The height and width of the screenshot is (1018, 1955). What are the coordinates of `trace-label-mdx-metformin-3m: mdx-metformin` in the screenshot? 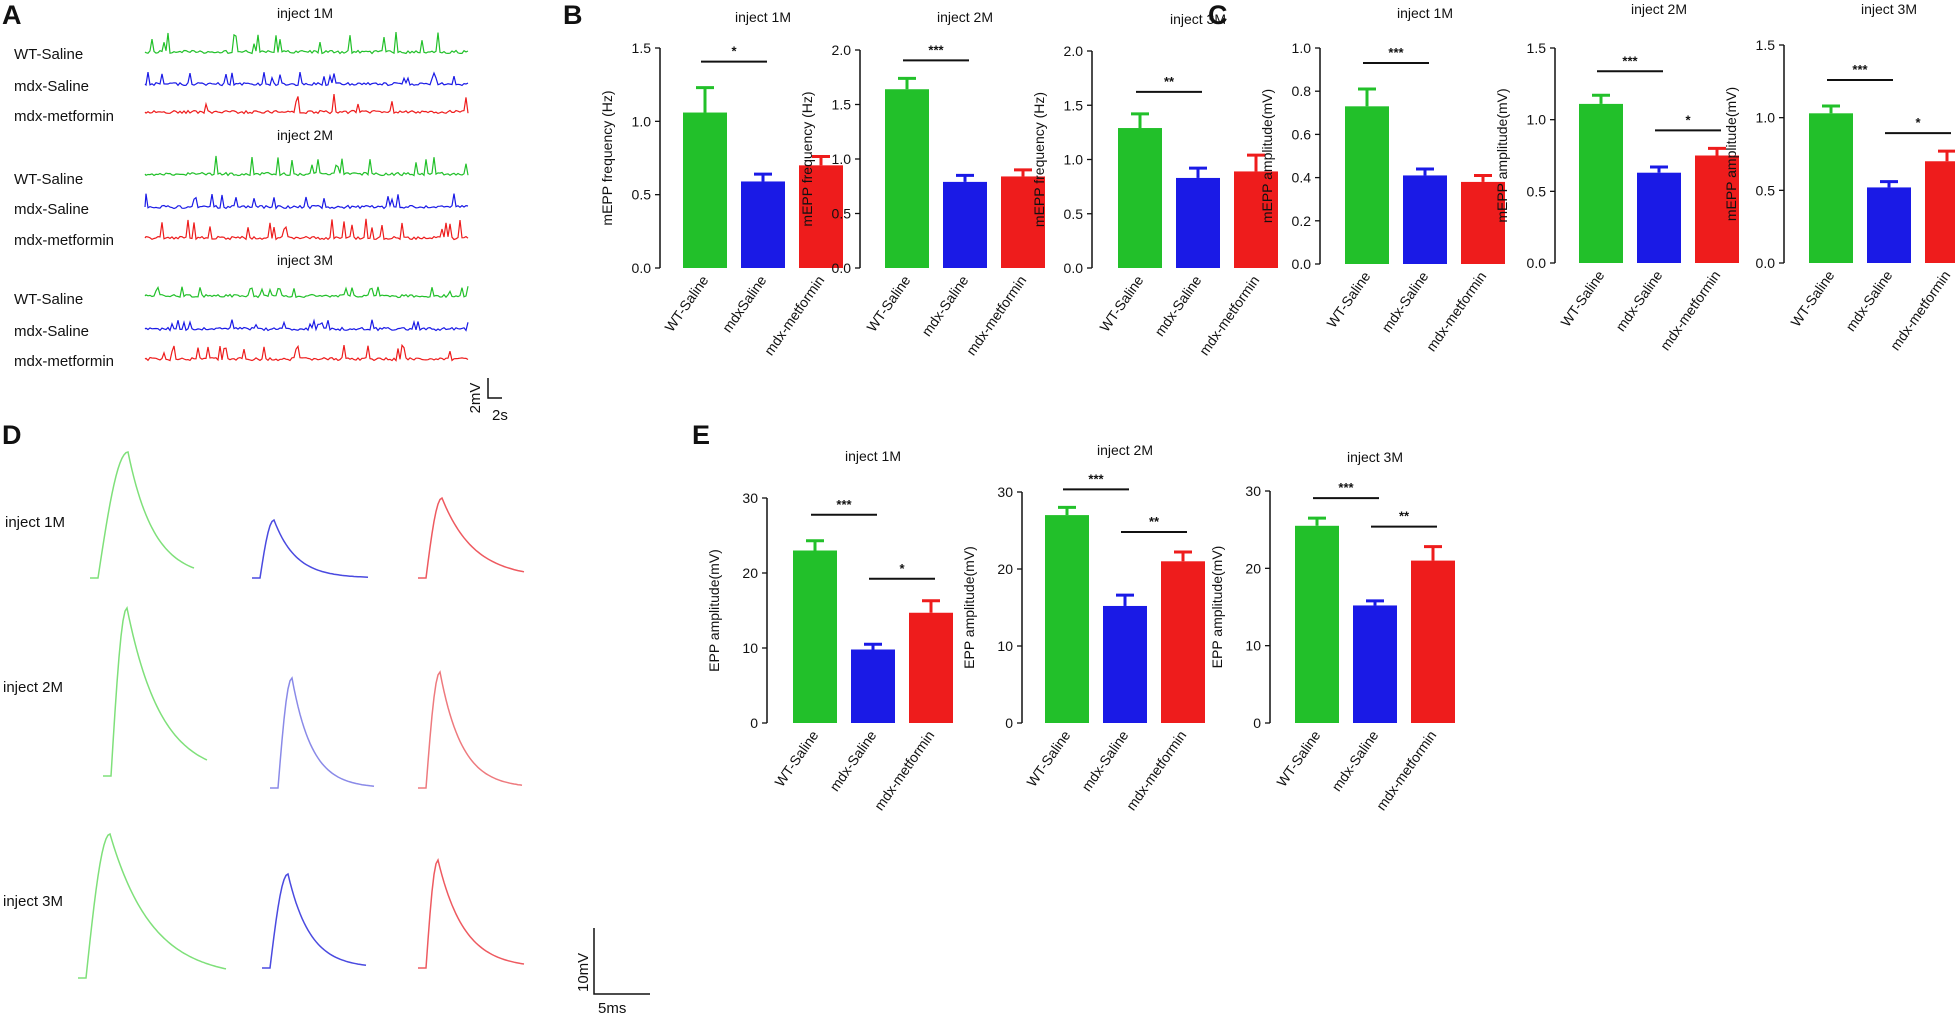 It's located at (64, 361).